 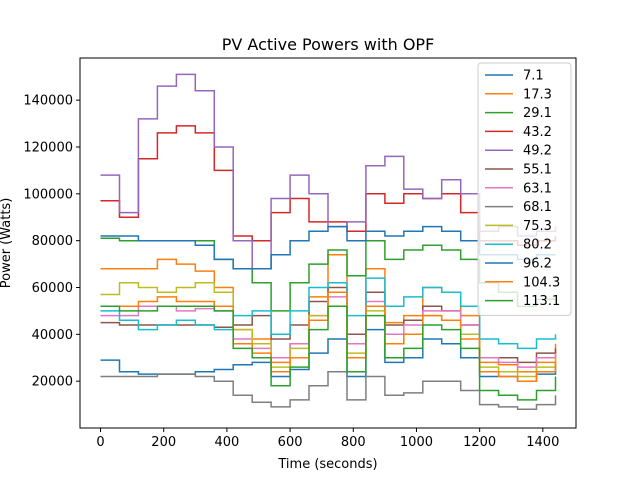 I want to click on y-axis: 20000 40000 60000 80000 100000 120000 140000, so click(x=51, y=242).